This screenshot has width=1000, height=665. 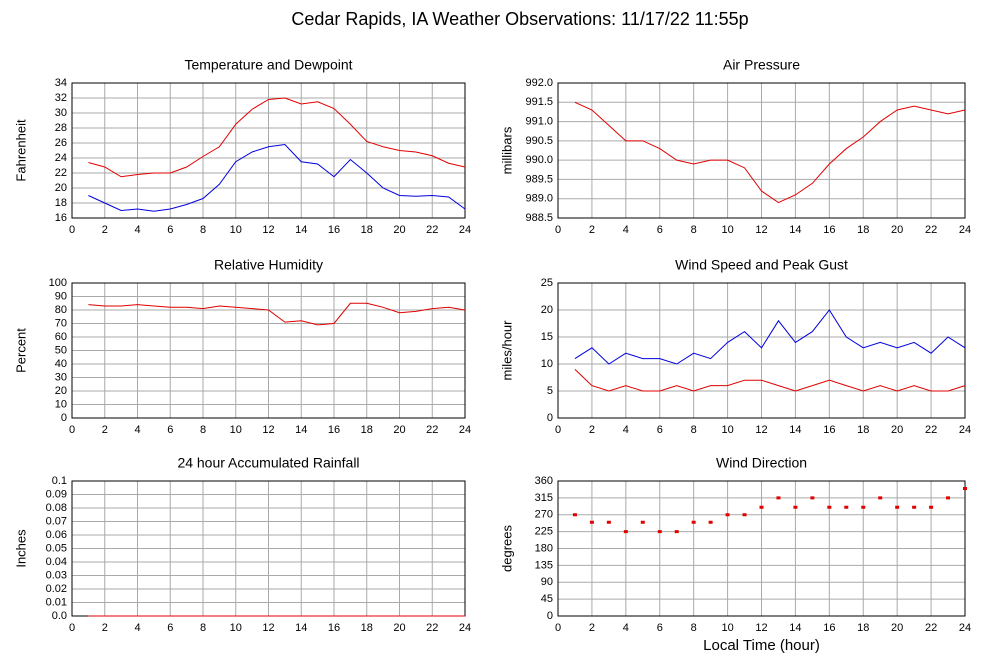 I want to click on y-tick-label: 80, so click(x=61, y=310).